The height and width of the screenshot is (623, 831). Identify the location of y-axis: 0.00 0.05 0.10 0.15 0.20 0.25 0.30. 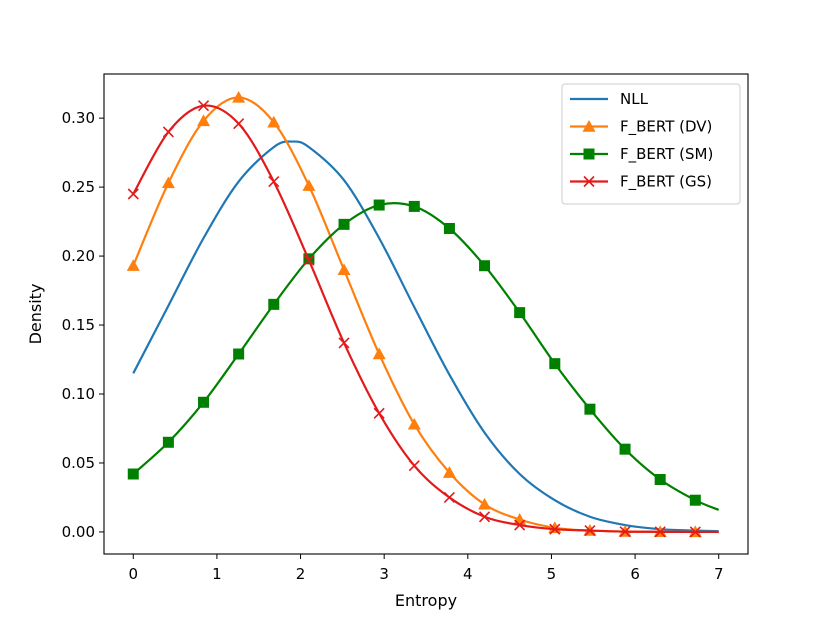
(83, 325).